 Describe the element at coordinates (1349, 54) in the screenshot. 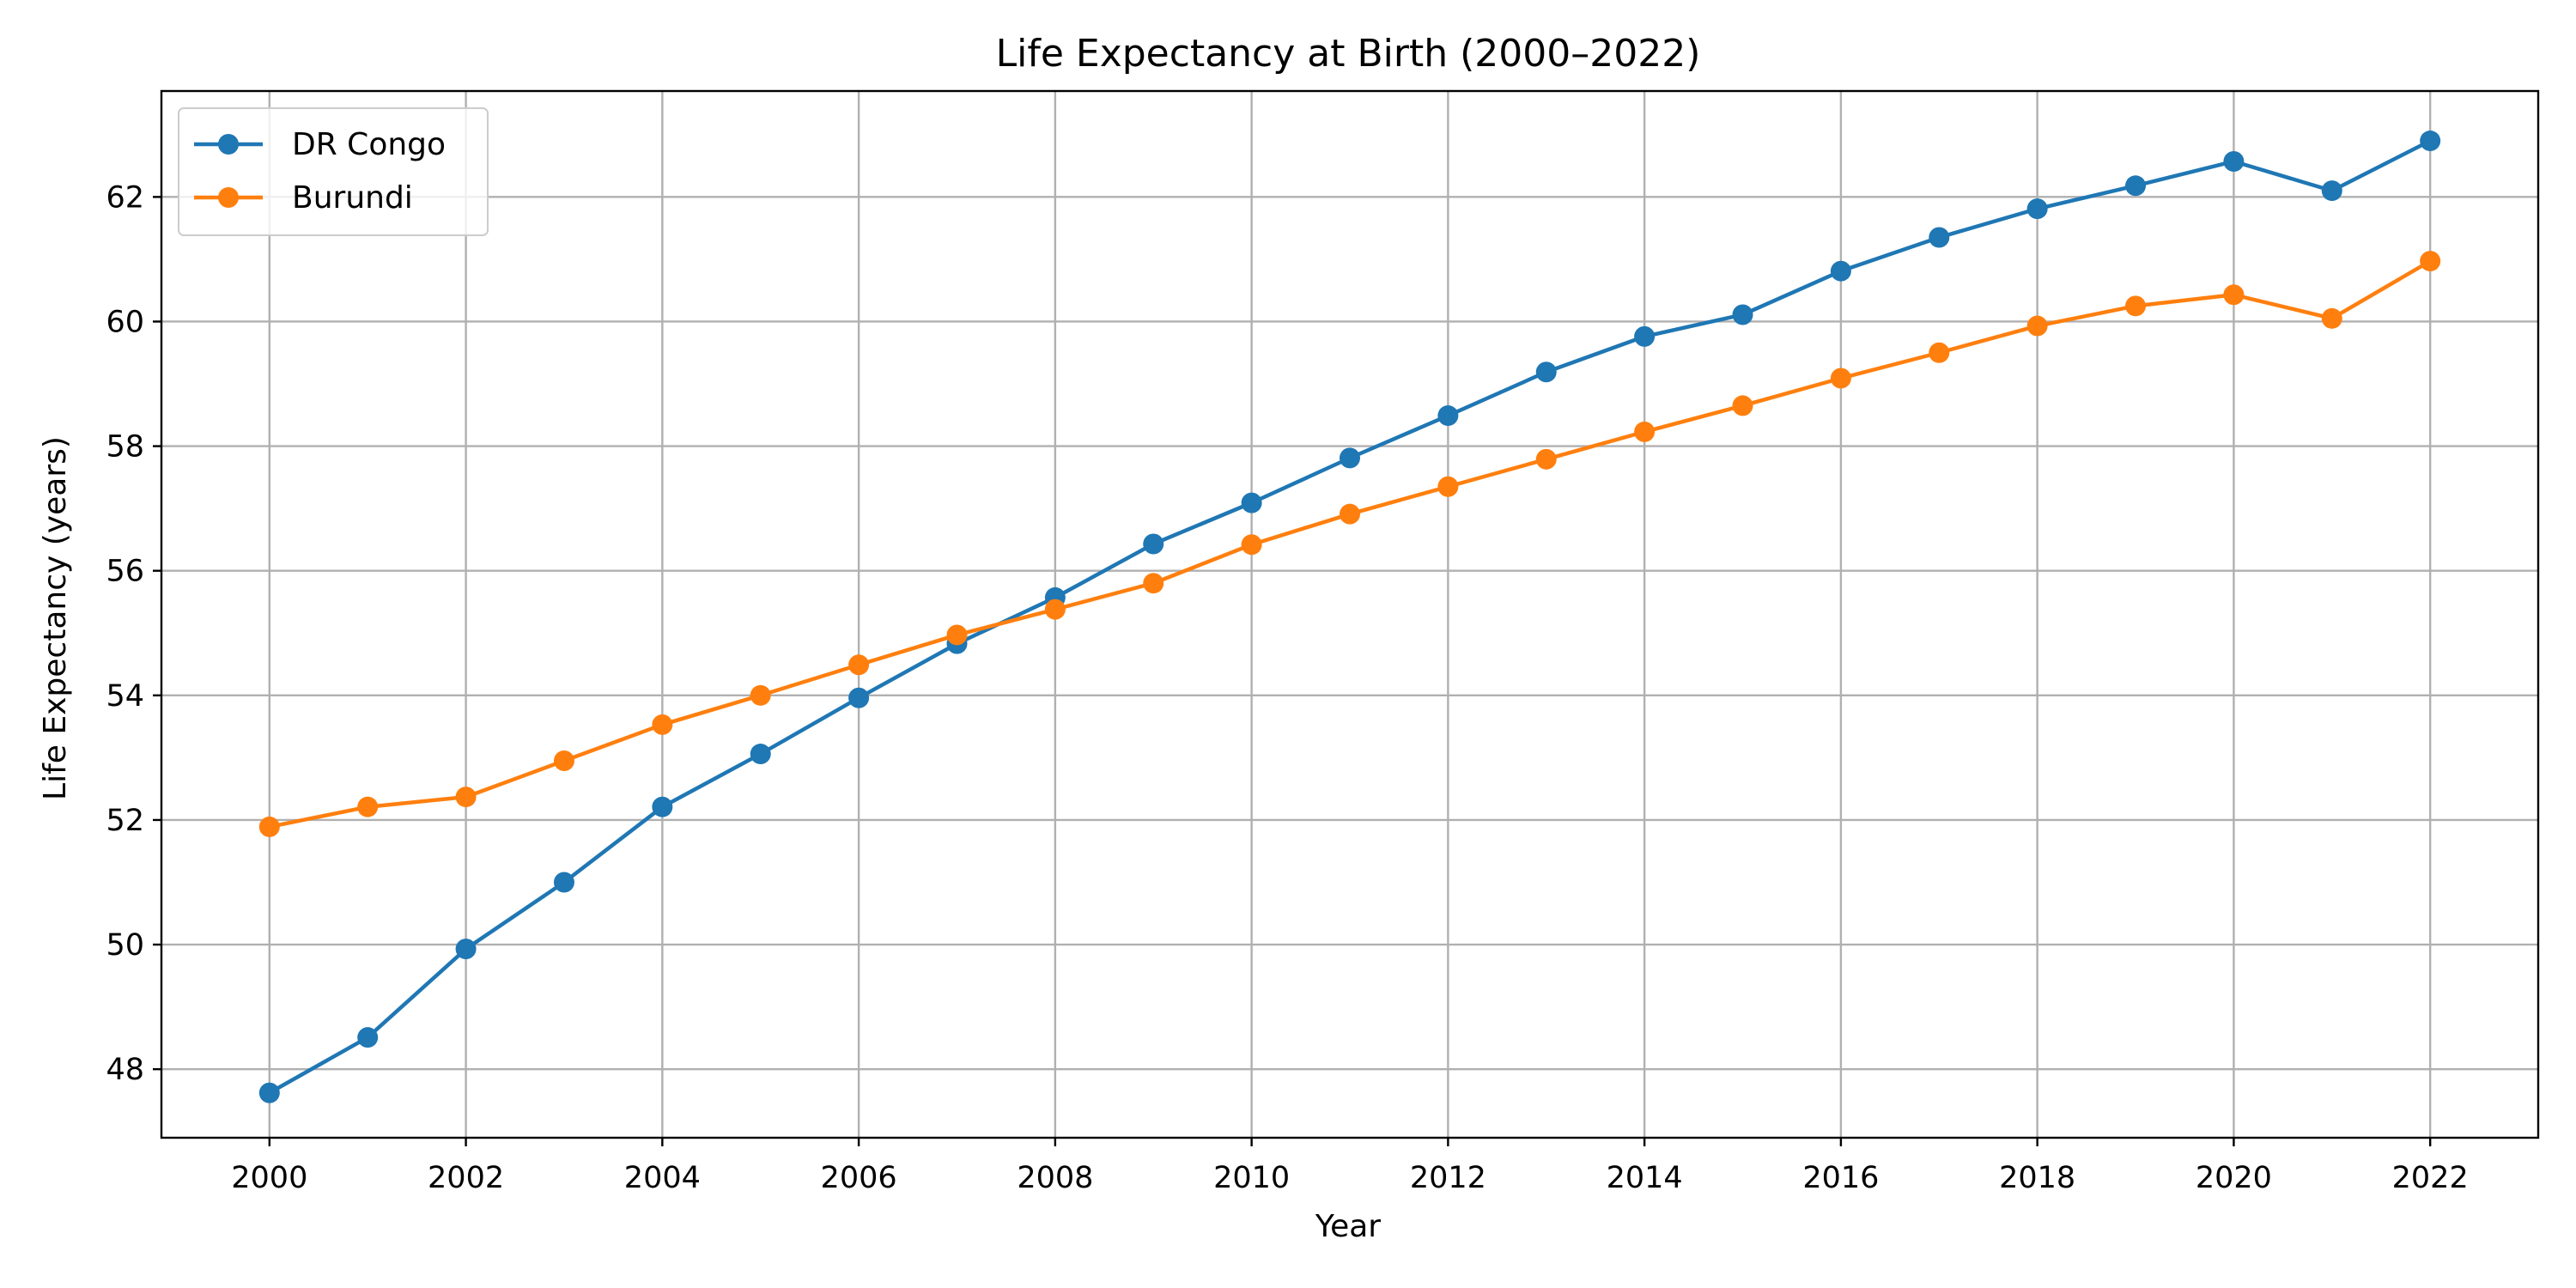

I see `chart-title: Life Expectancy at Birth (2000–2022)` at that location.